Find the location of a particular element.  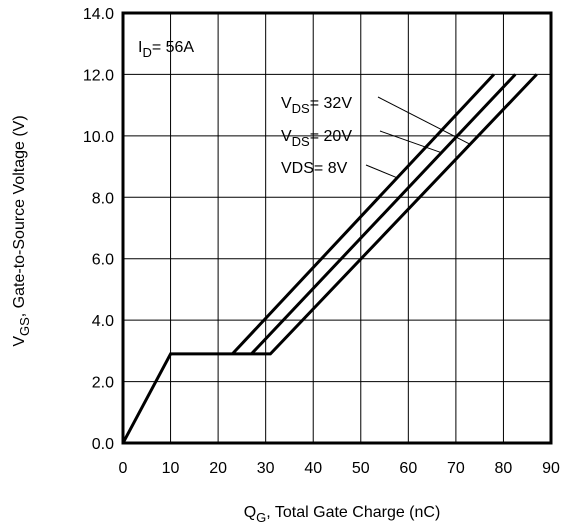

series-label-3: VDS= 8V is located at coordinates (314, 168).